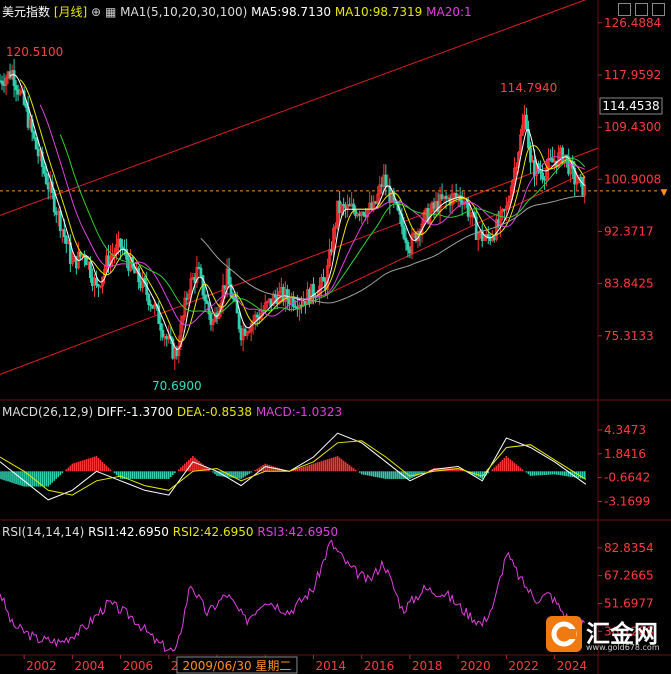 The image size is (671, 674). I want to click on ref-arrow: ▼, so click(664, 193).